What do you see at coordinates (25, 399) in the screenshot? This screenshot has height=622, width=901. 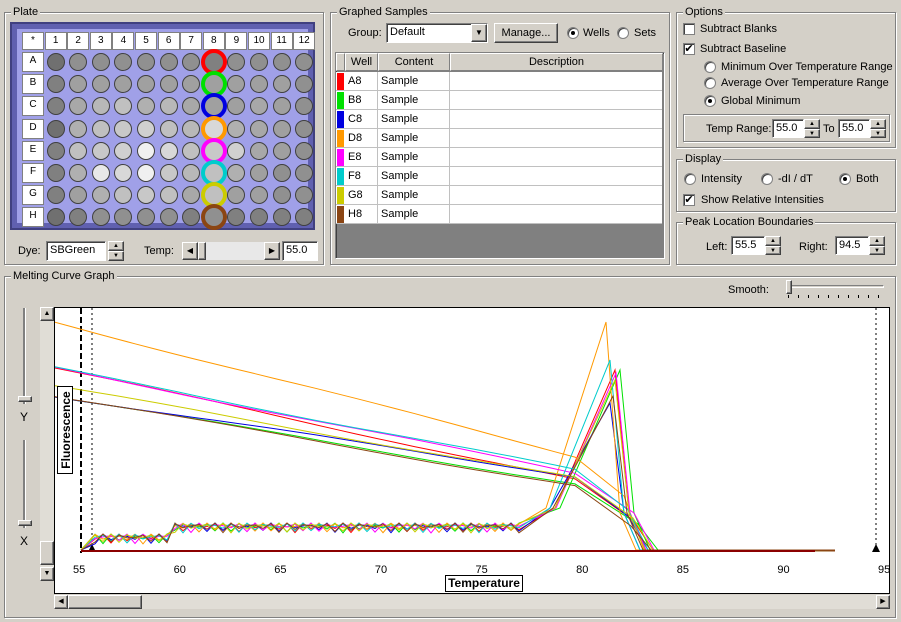 I see `y-zoom-thumb` at bounding box center [25, 399].